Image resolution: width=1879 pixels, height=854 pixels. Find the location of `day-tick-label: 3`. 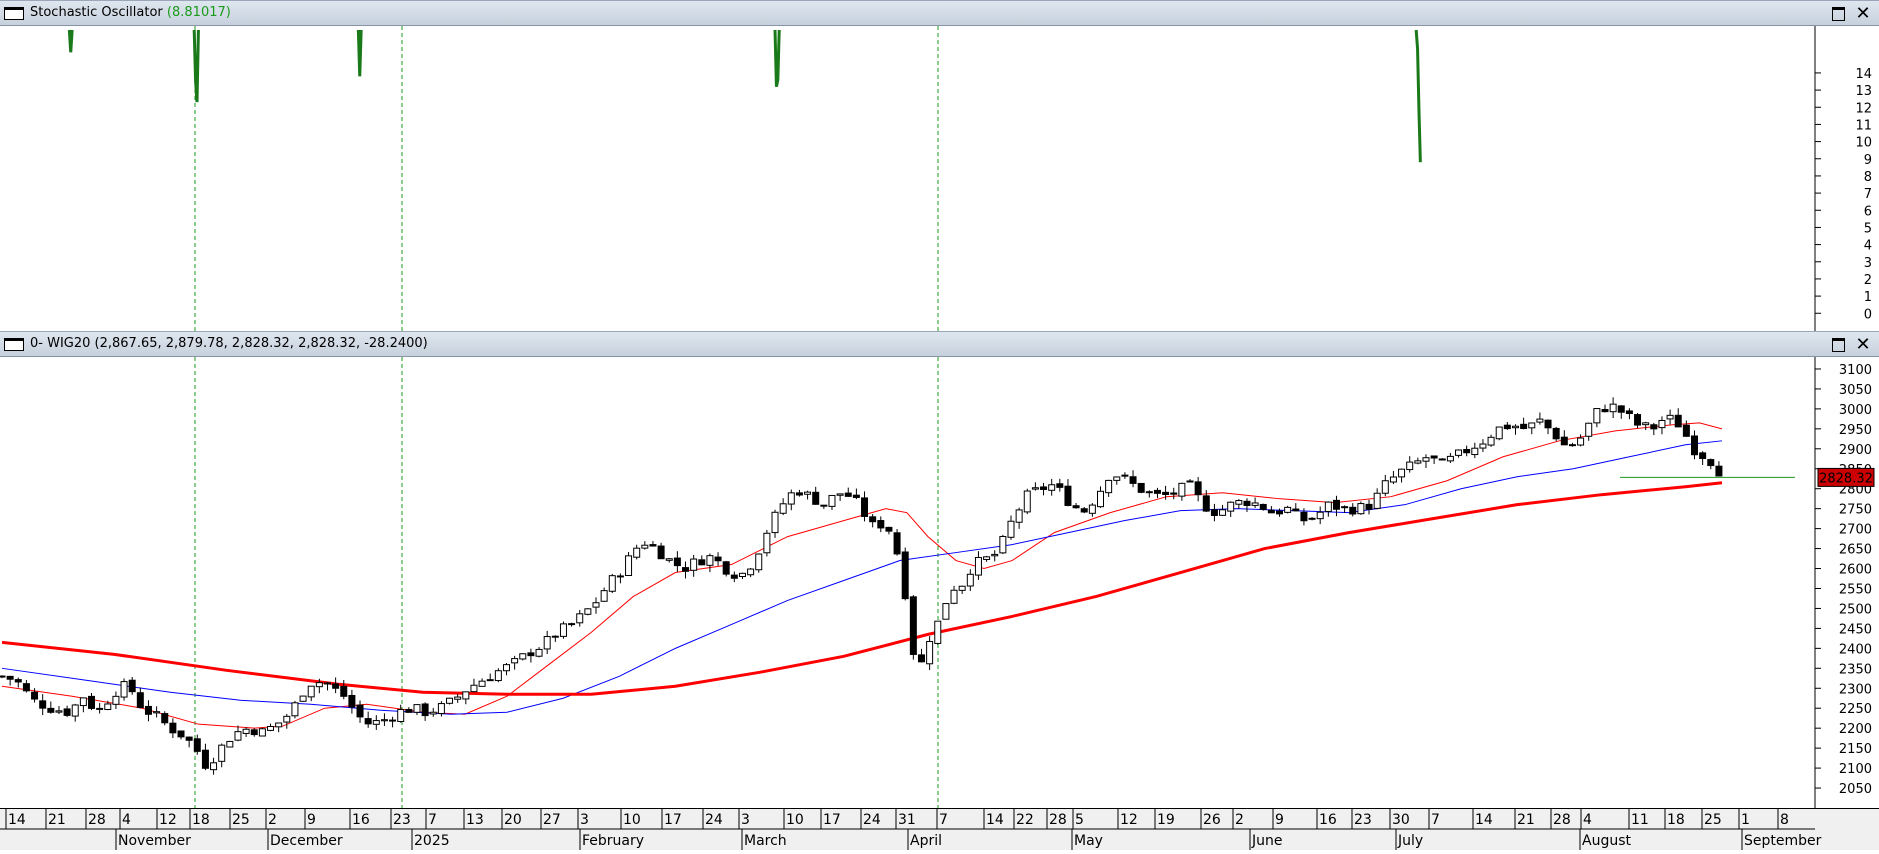

day-tick-label: 3 is located at coordinates (584, 820).